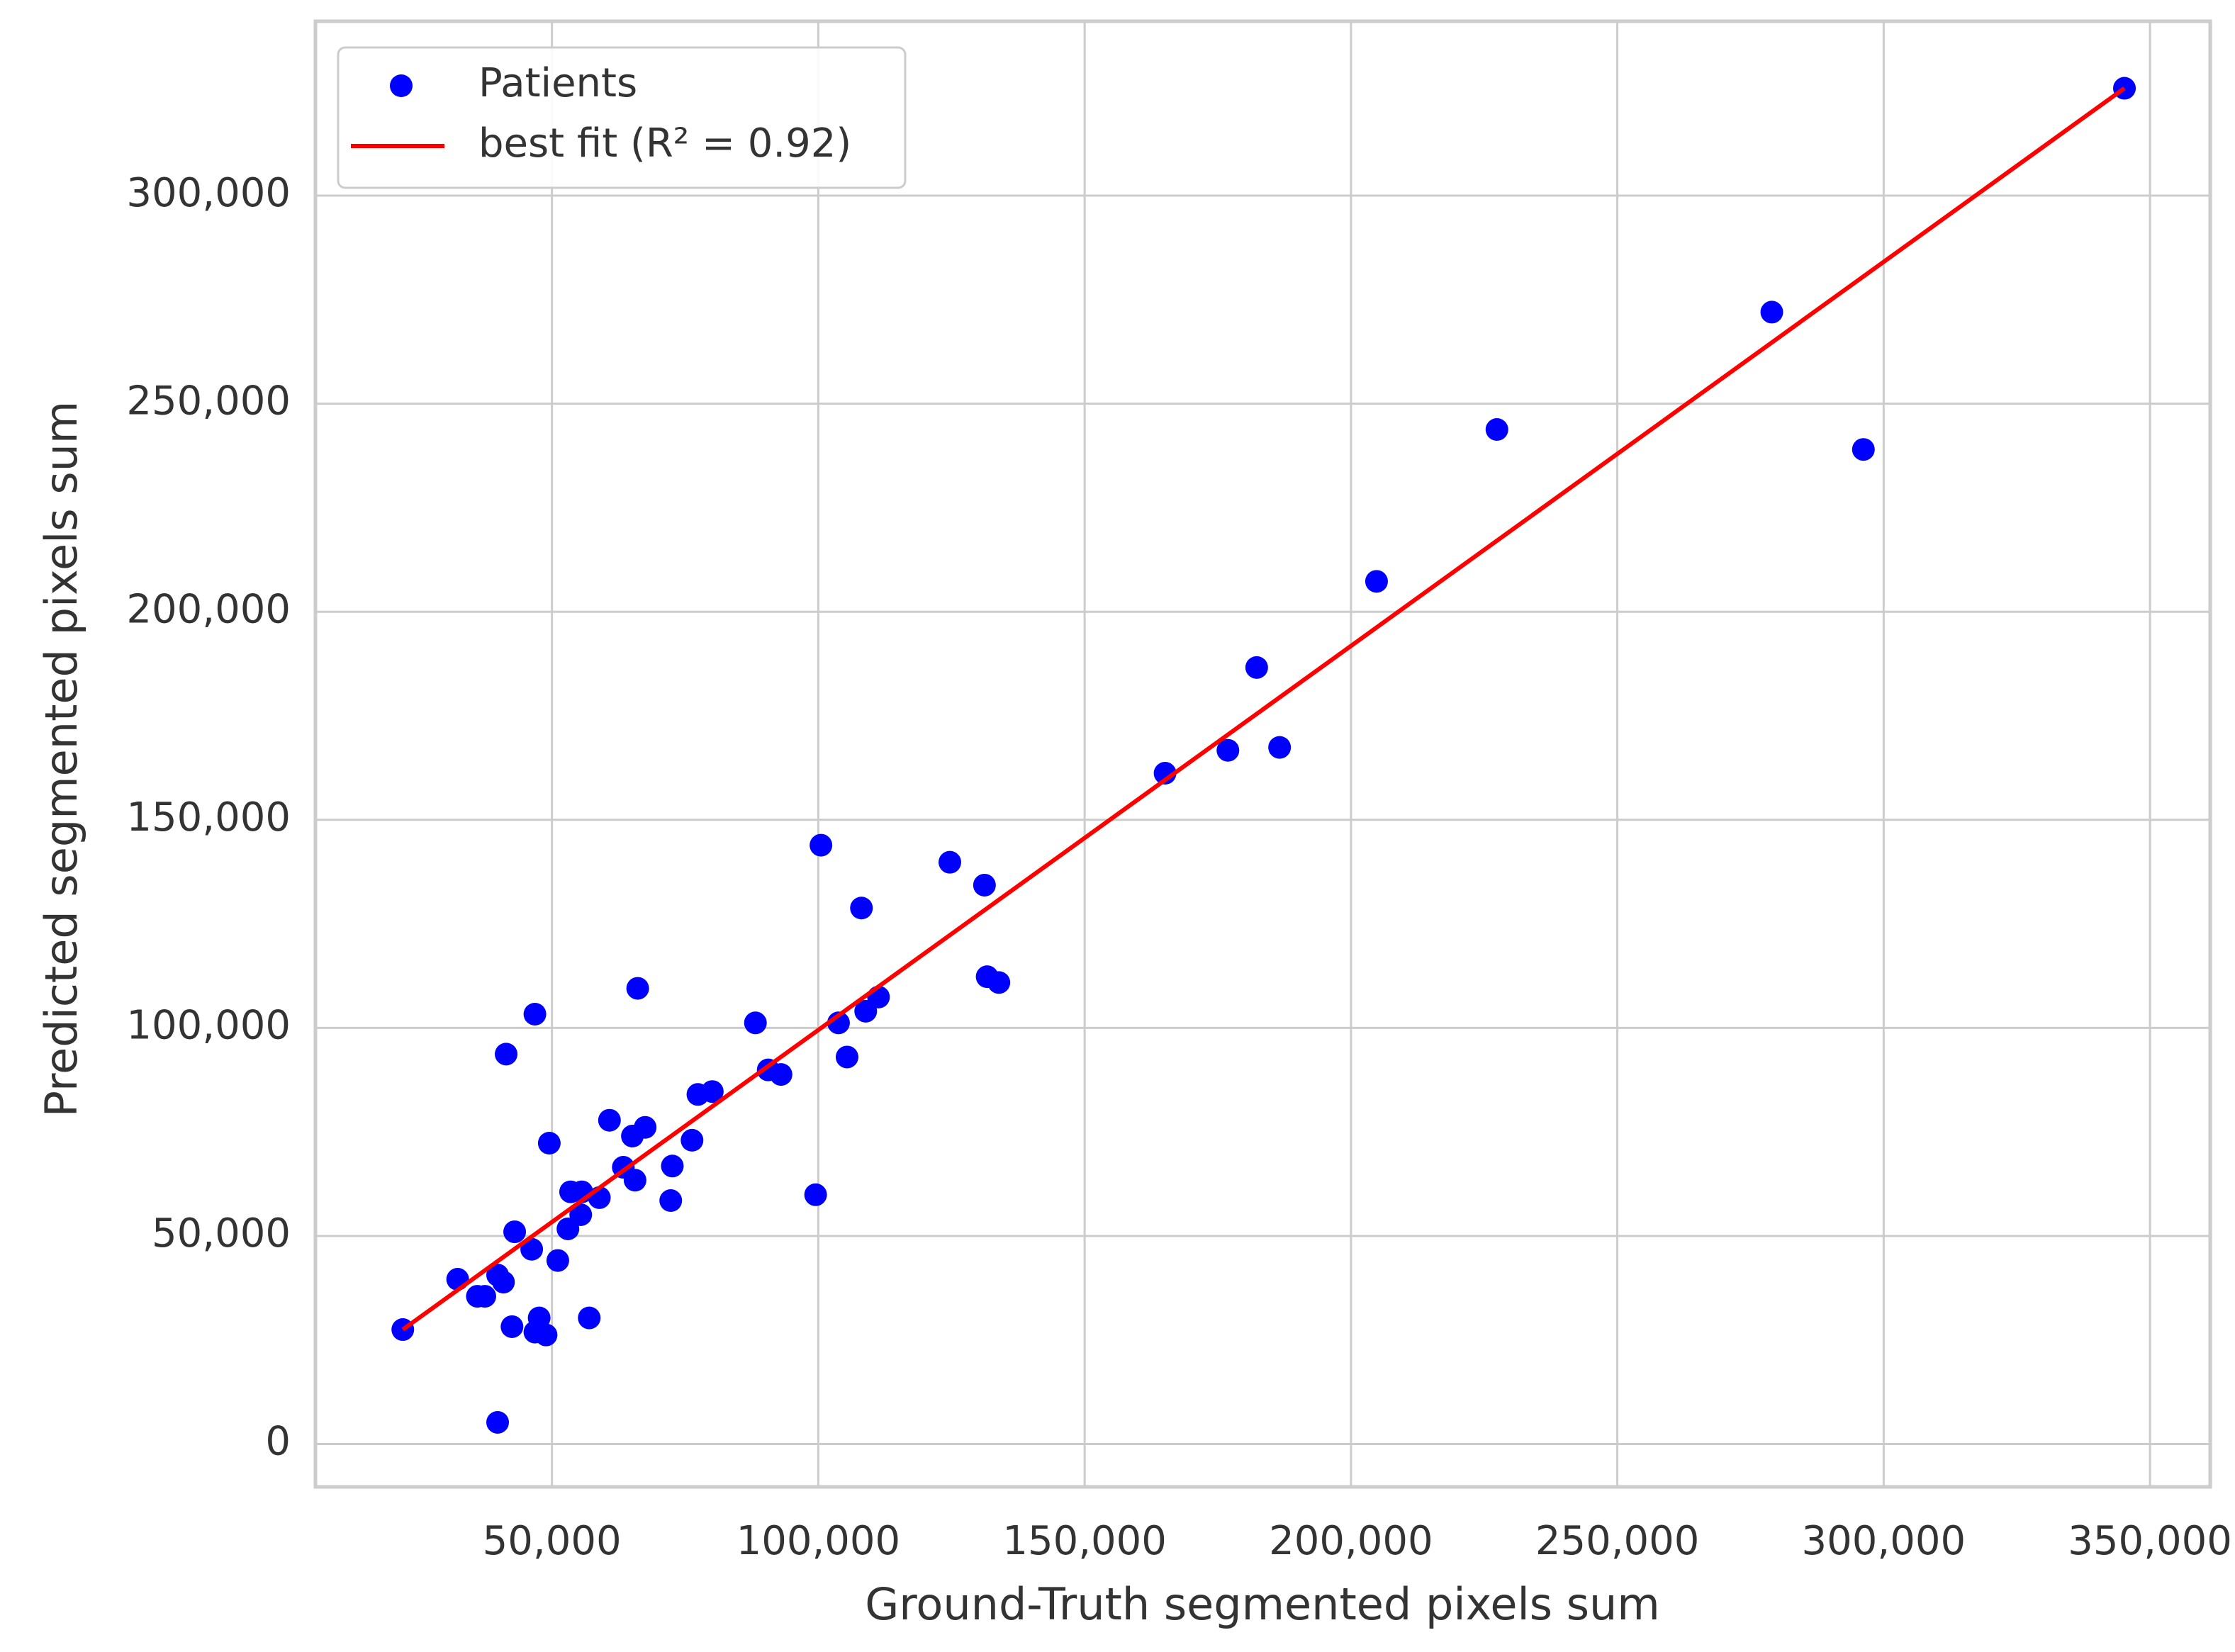 The height and width of the screenshot is (1652, 2235). Describe the element at coordinates (2150, 1541) in the screenshot. I see `x-tick-label: 350,000` at that location.